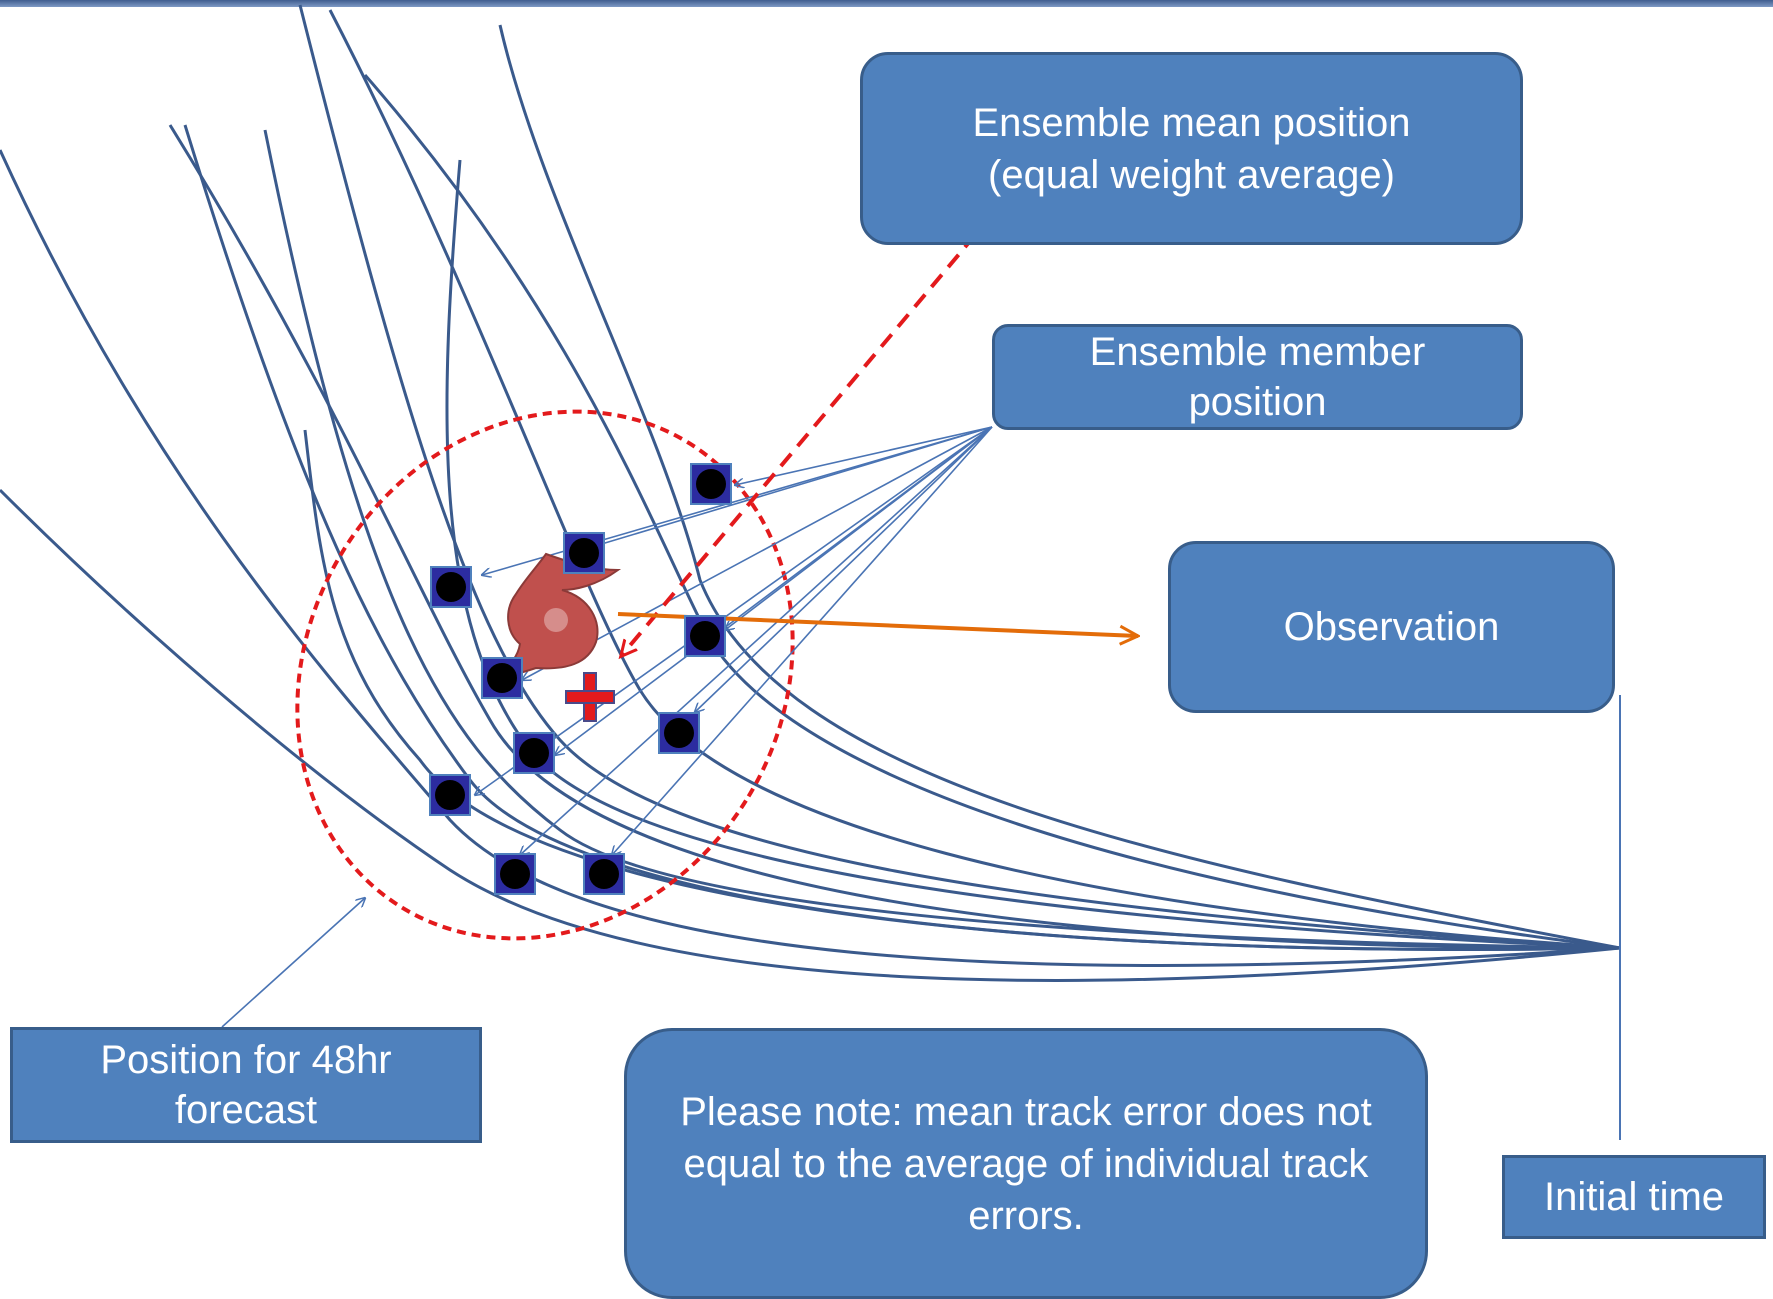 The image size is (1773, 1299). Describe the element at coordinates (590, 697) in the screenshot. I see `red-plus-icon` at that location.